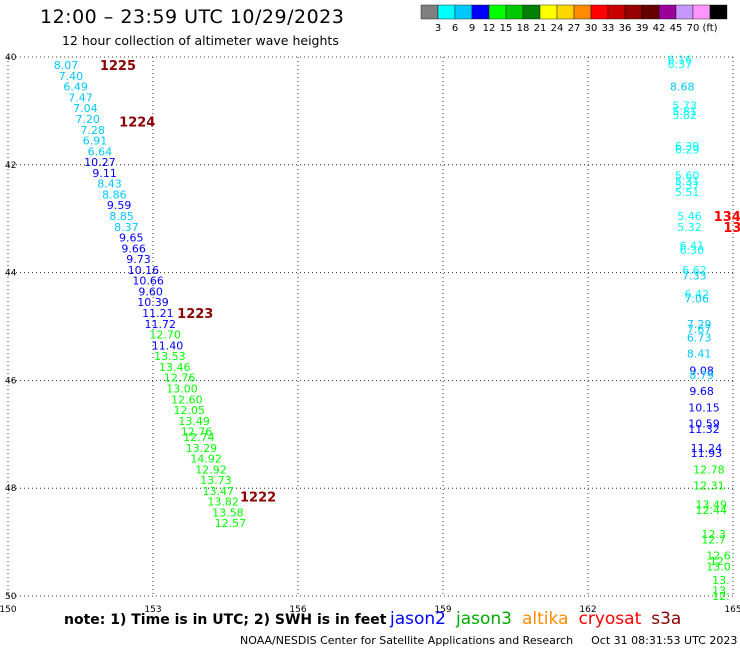  What do you see at coordinates (721, 596) in the screenshot?
I see `wave-height-value: 12.` at bounding box center [721, 596].